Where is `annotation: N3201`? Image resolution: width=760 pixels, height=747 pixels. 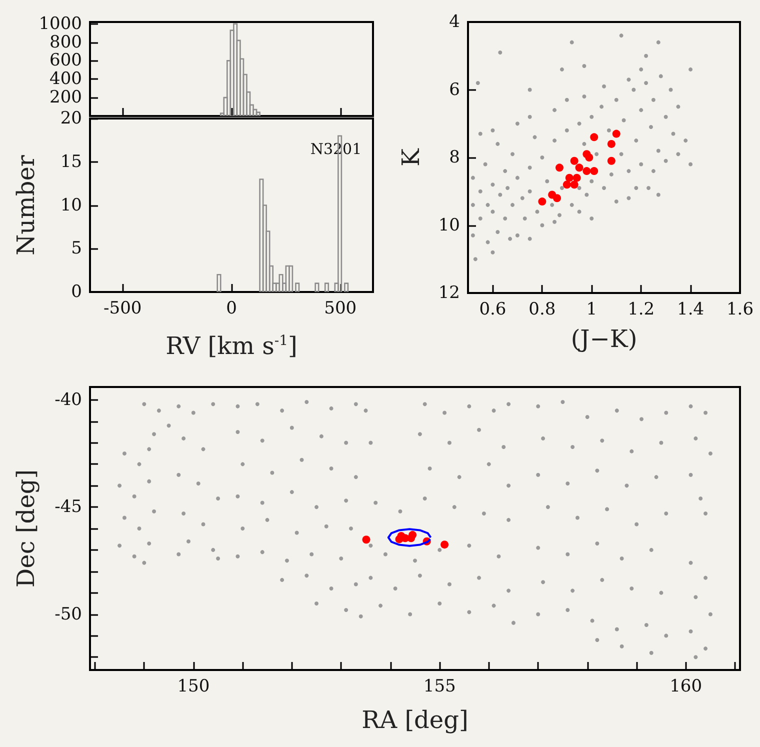 annotation: N3201 is located at coordinates (336, 149).